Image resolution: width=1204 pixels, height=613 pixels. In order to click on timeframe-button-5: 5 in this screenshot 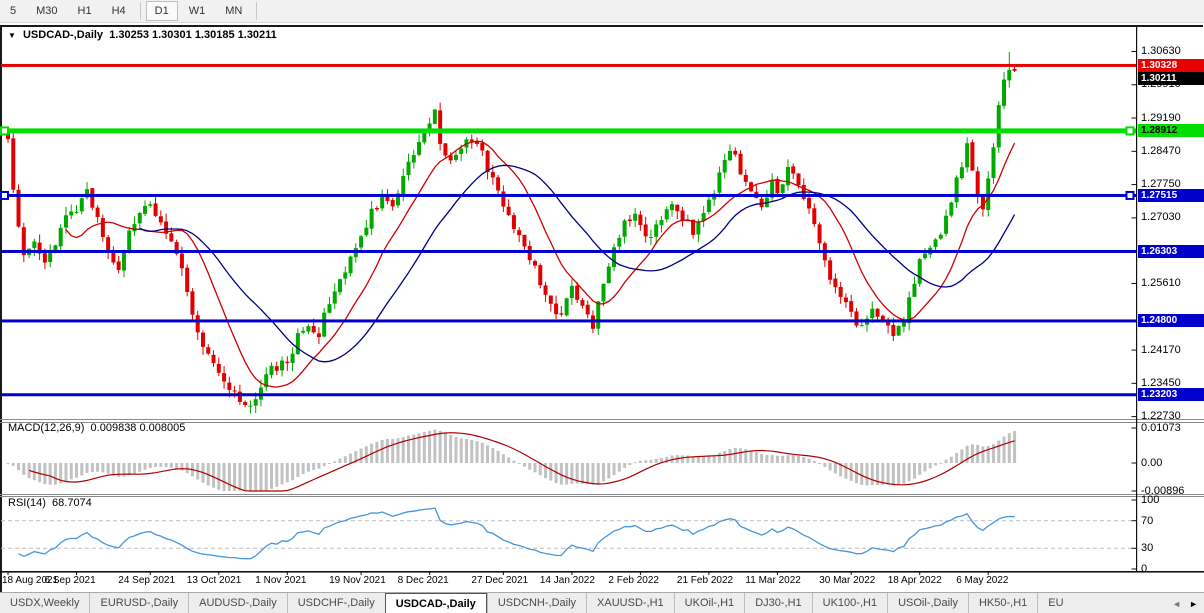, I will do `click(13, 11)`.